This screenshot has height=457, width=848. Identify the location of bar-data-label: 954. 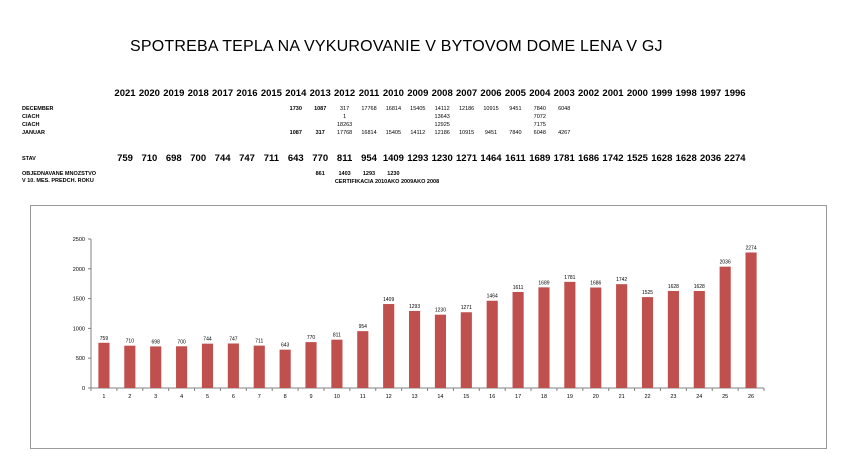
(363, 327).